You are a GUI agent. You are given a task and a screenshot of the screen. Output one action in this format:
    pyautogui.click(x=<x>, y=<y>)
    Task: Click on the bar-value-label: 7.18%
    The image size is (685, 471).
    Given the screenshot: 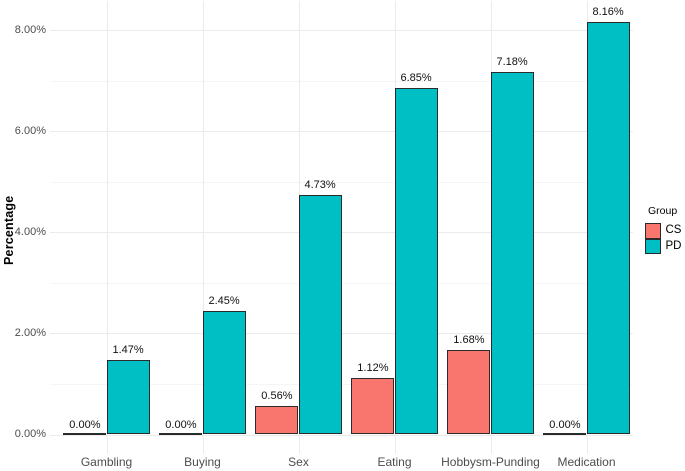 What is the action you would take?
    pyautogui.click(x=512, y=61)
    